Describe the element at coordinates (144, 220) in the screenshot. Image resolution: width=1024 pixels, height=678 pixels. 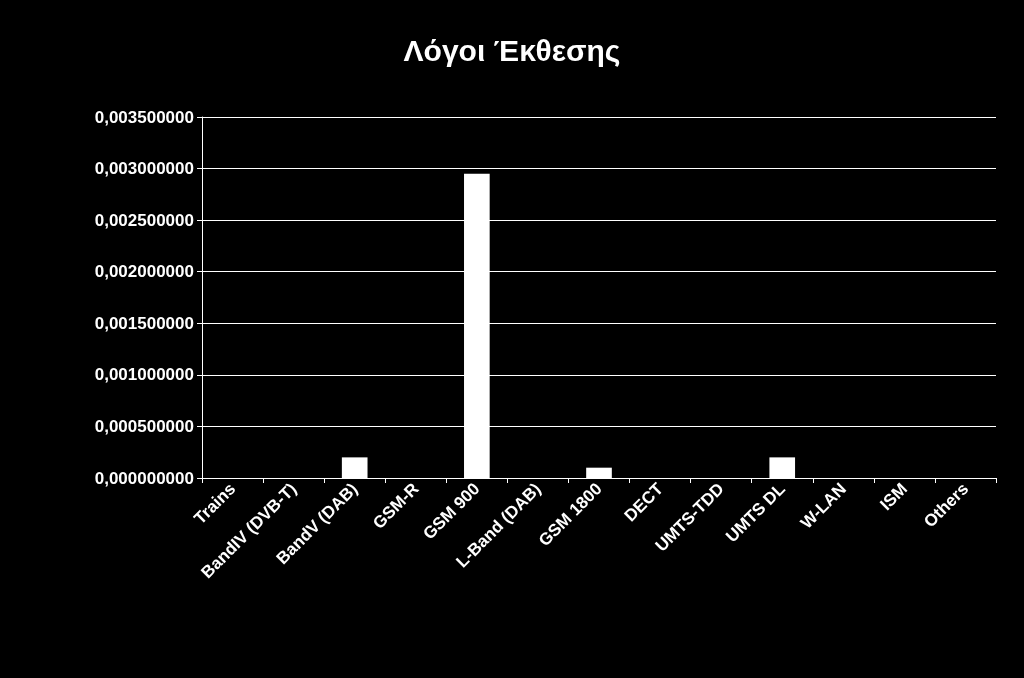
I see `y-tick-label: 0,002500000` at that location.